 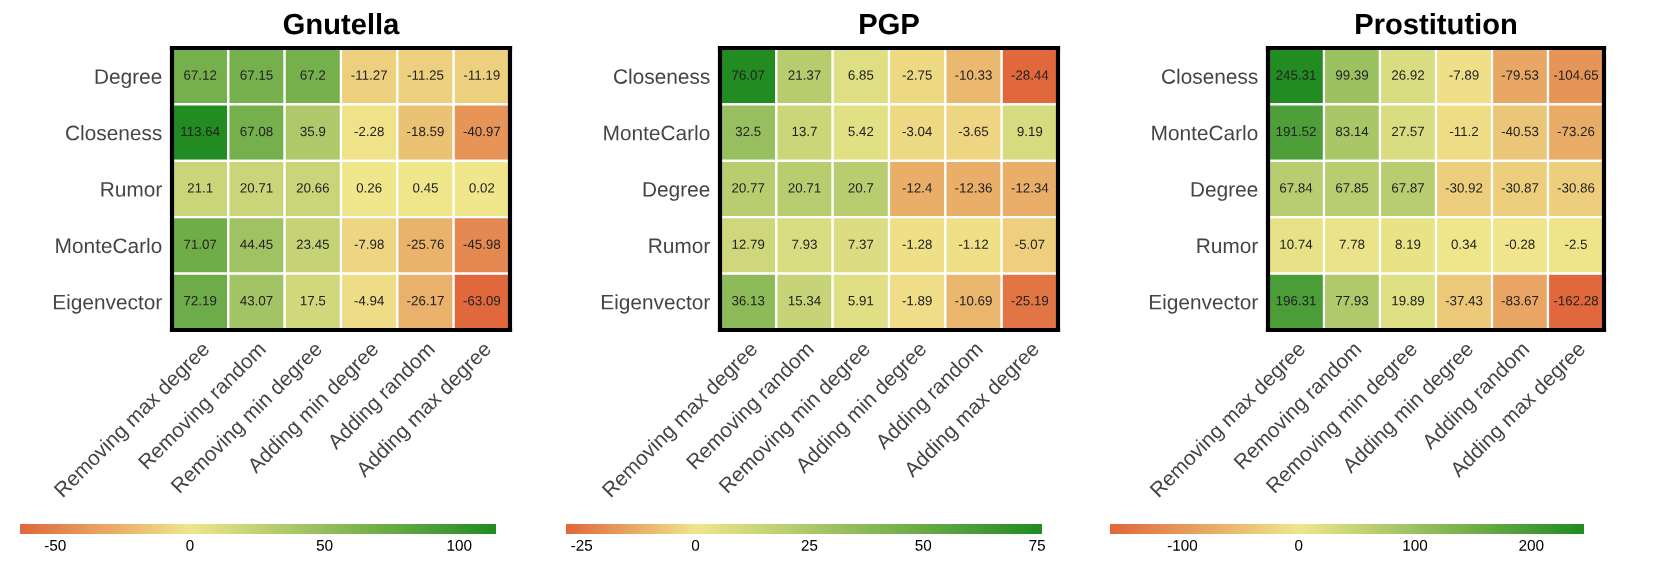 I want to click on chart-title: Gnutella, so click(x=341, y=23).